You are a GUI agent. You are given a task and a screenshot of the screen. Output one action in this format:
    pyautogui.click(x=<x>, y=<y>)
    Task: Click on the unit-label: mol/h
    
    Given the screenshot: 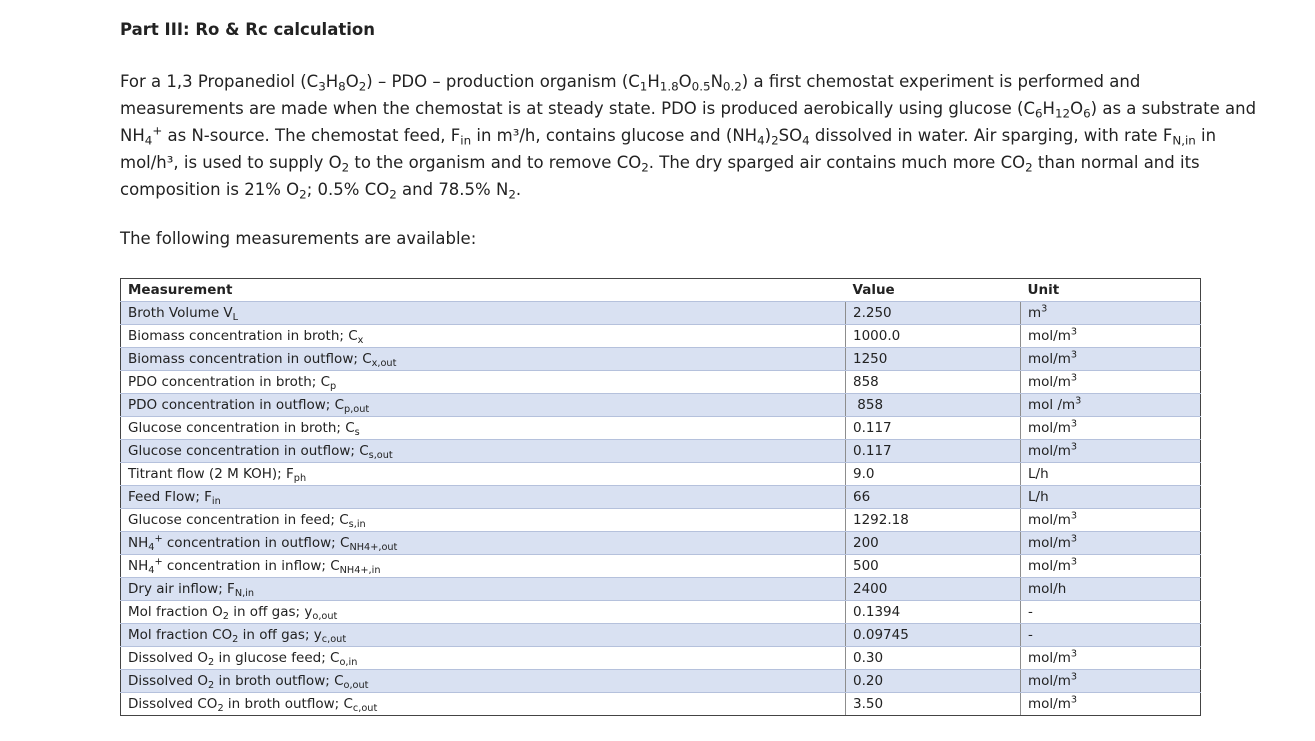 What is the action you would take?
    pyautogui.click(x=1047, y=589)
    